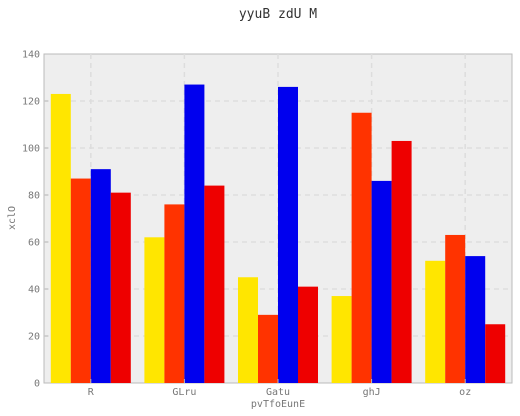 The image size is (520, 416). Describe the element at coordinates (37, 384) in the screenshot. I see `y-tick-label: 0` at that location.